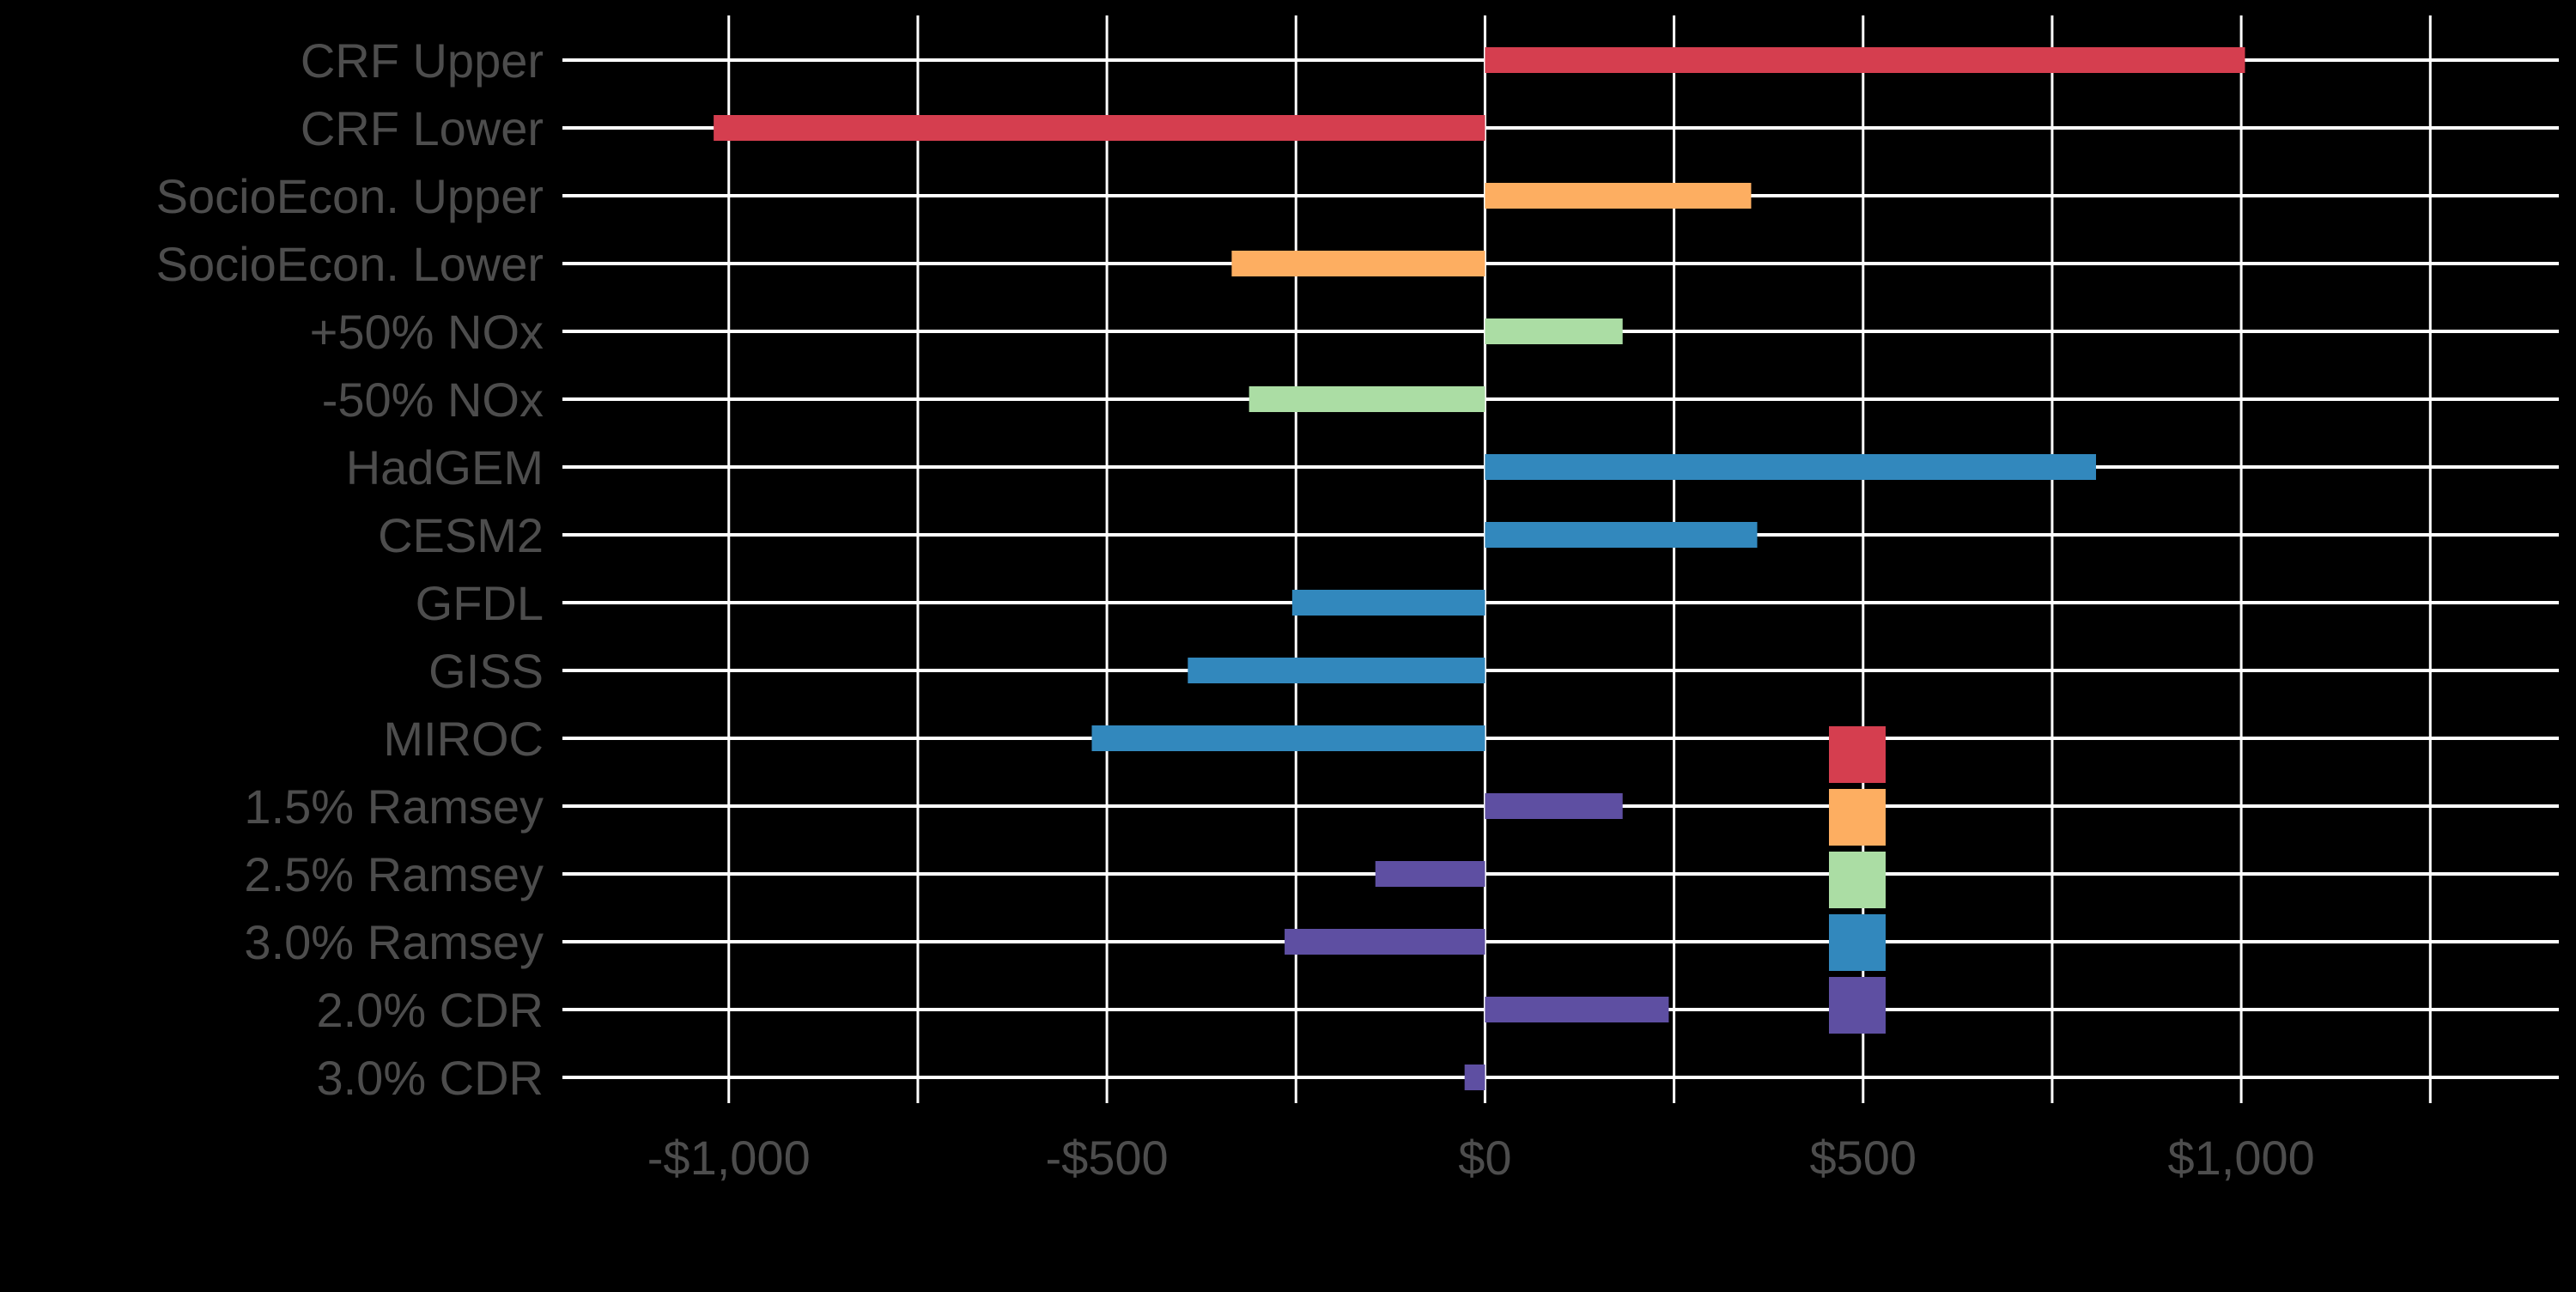 Image resolution: width=2576 pixels, height=1292 pixels. What do you see at coordinates (394, 806) in the screenshot?
I see `y-tick-label: 1.5% Ramsey` at bounding box center [394, 806].